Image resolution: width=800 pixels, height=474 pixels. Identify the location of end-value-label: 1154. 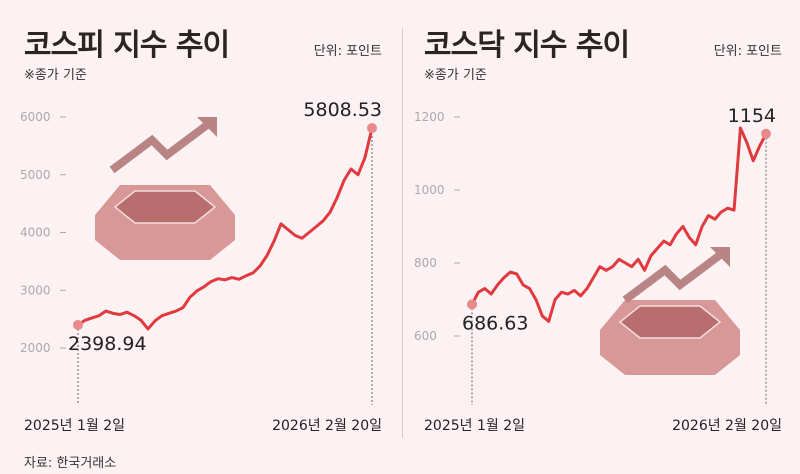
(752, 116).